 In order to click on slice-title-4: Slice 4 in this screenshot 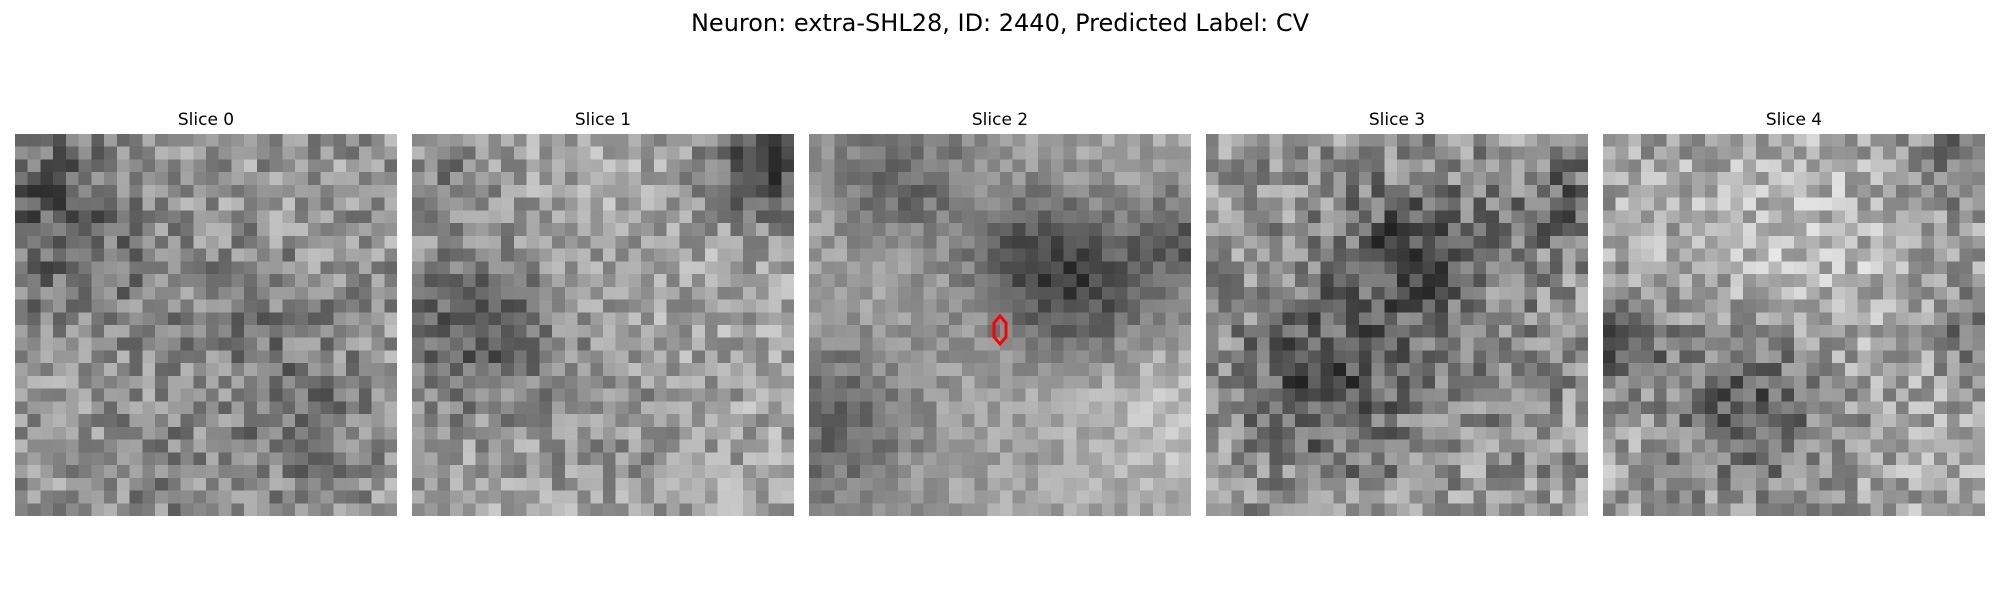, I will do `click(1794, 120)`.